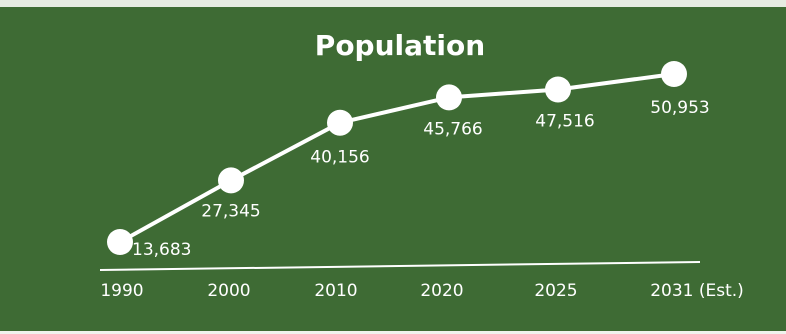 This screenshot has width=786, height=334. What do you see at coordinates (230, 211) in the screenshot?
I see `data-label: 27,345` at bounding box center [230, 211].